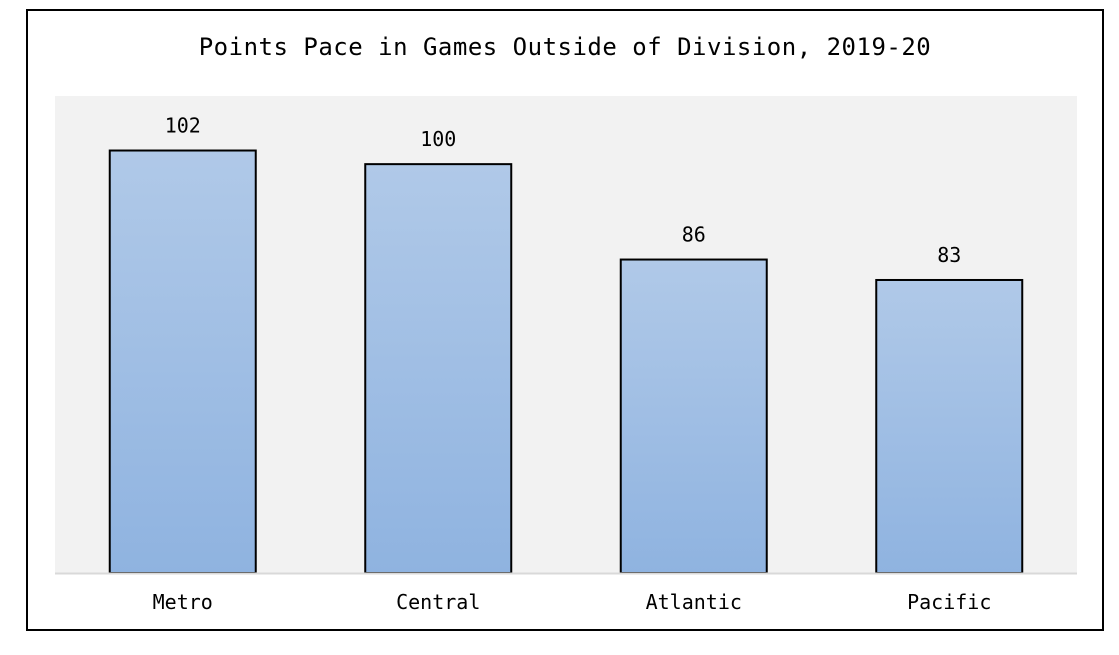 Image resolution: width=1119 pixels, height=655 pixels. I want to click on x-tick-label-pacific: Pacific, so click(949, 602).